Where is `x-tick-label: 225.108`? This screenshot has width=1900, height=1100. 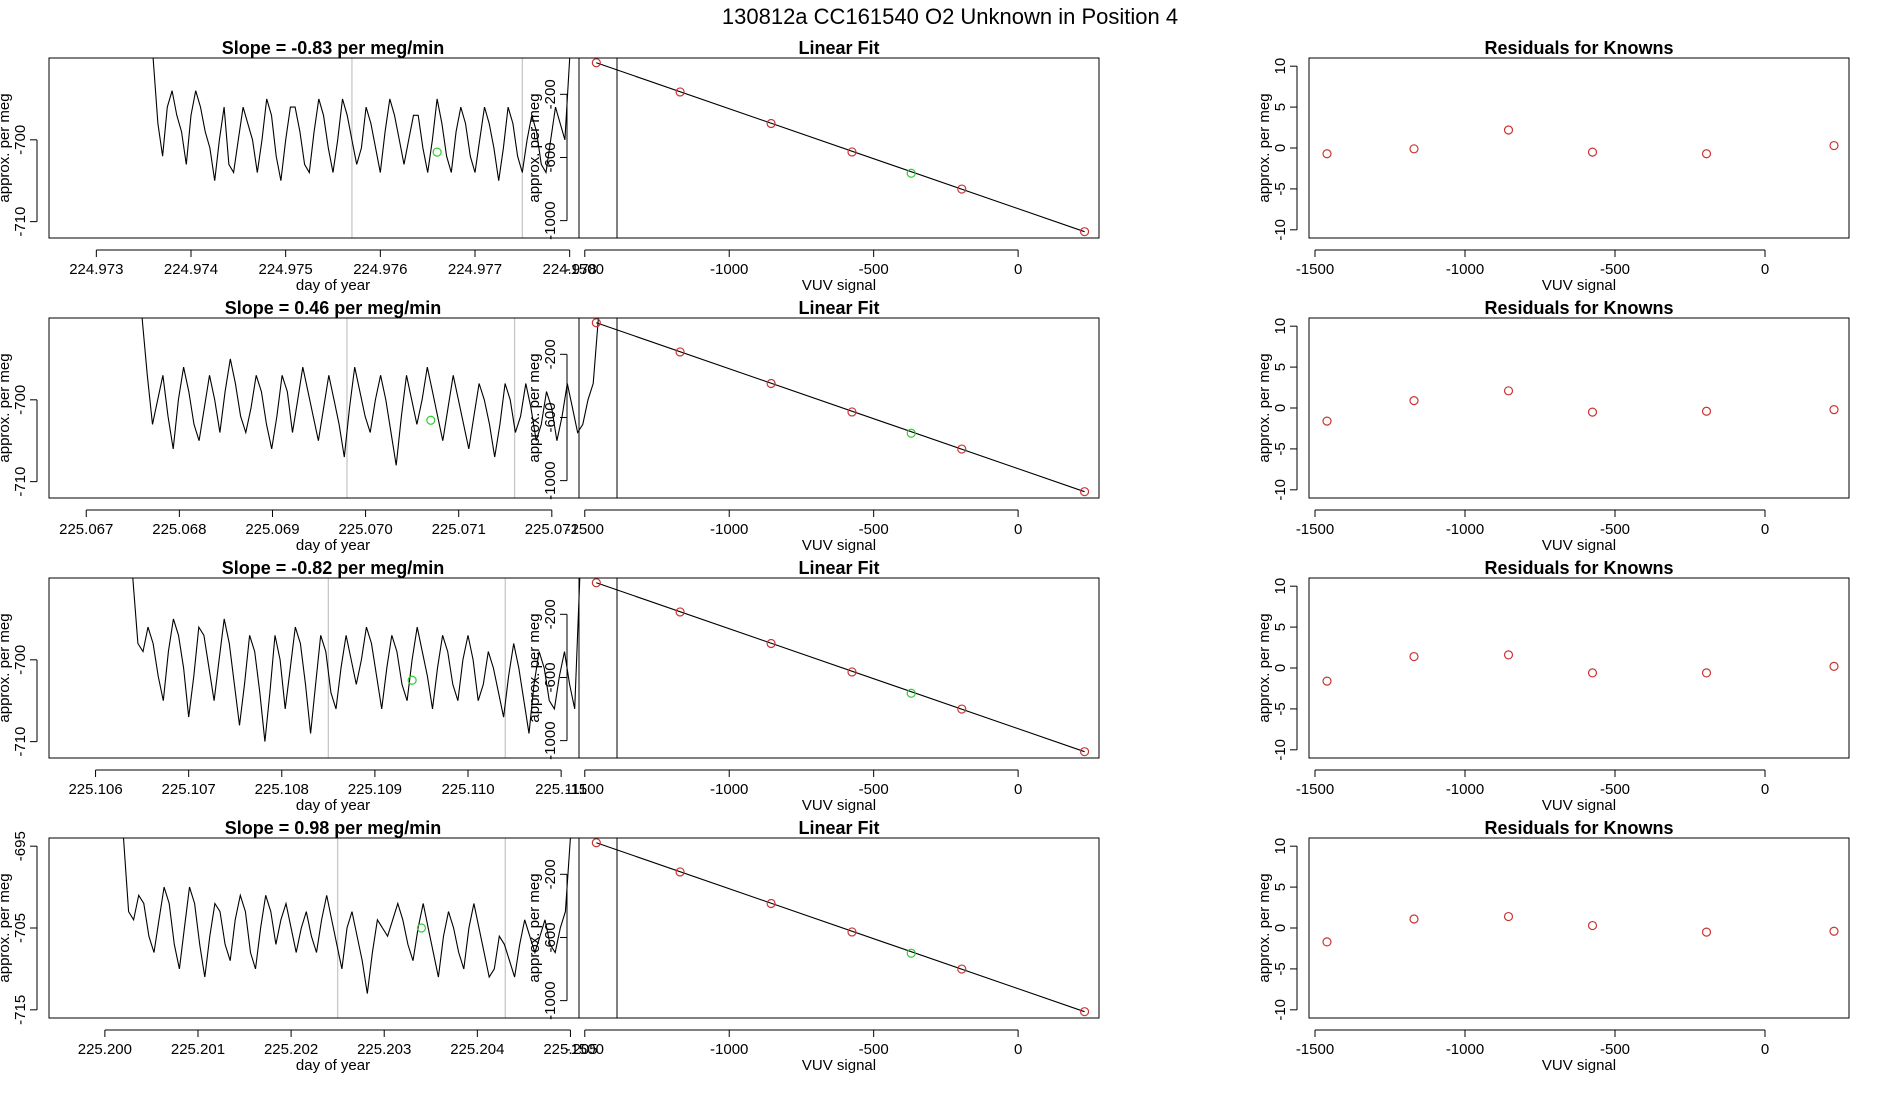 x-tick-label: 225.108 is located at coordinates (282, 789).